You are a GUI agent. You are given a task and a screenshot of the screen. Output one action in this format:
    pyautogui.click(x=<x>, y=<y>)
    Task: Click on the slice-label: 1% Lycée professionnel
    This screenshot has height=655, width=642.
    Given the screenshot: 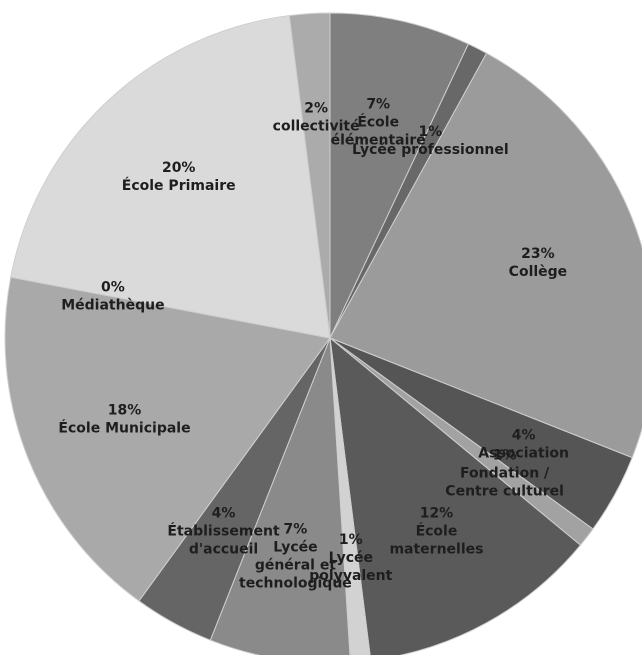 What is the action you would take?
    pyautogui.click(x=430, y=141)
    